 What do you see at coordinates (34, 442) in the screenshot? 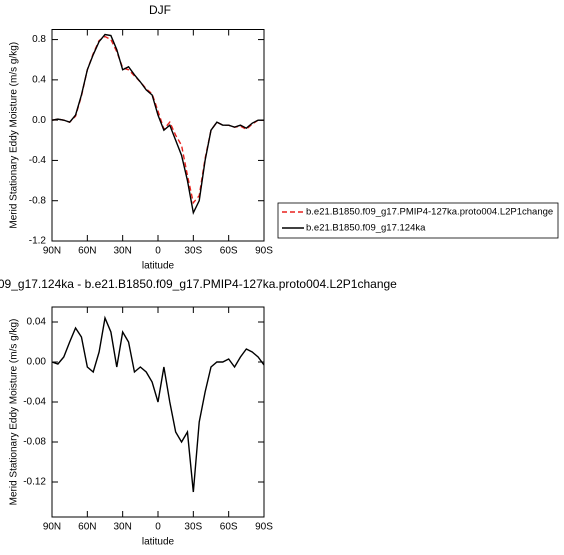
I see `y-tick-label: -0.08` at bounding box center [34, 442].